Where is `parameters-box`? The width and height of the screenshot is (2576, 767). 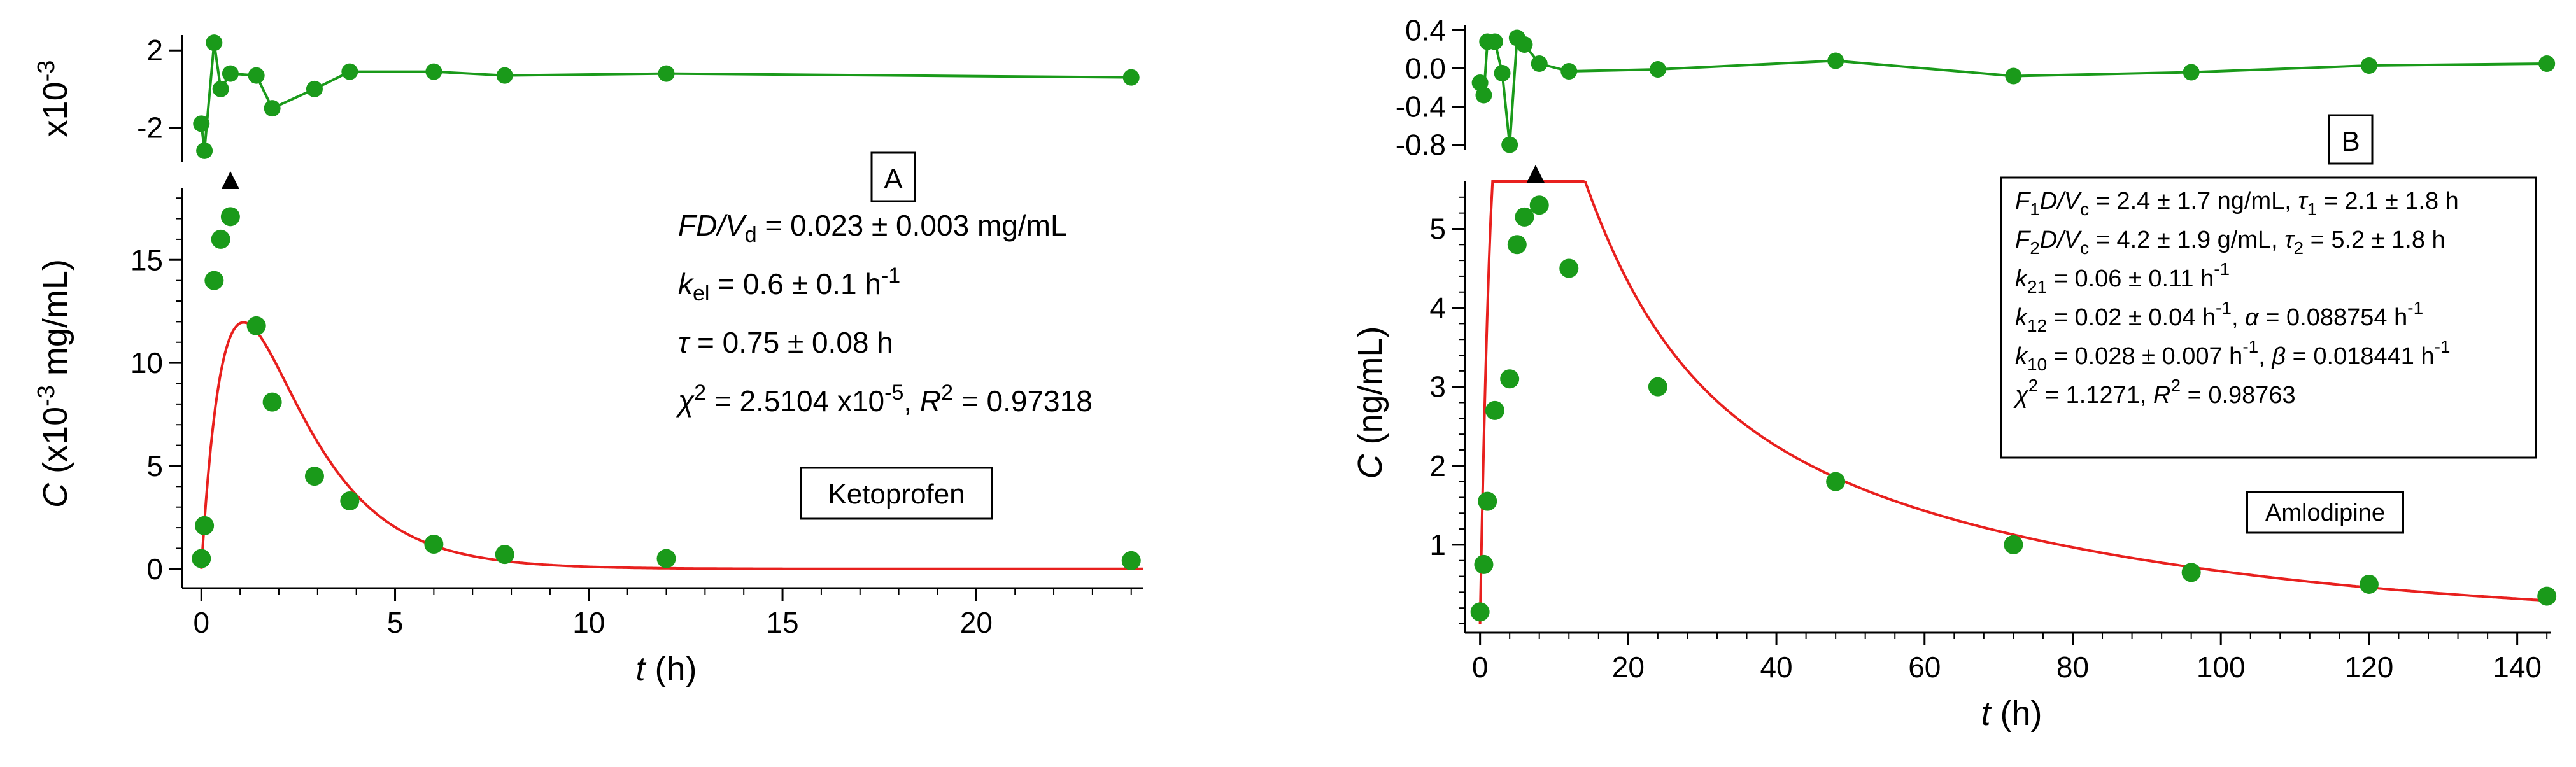
parameters-box is located at coordinates (2268, 317).